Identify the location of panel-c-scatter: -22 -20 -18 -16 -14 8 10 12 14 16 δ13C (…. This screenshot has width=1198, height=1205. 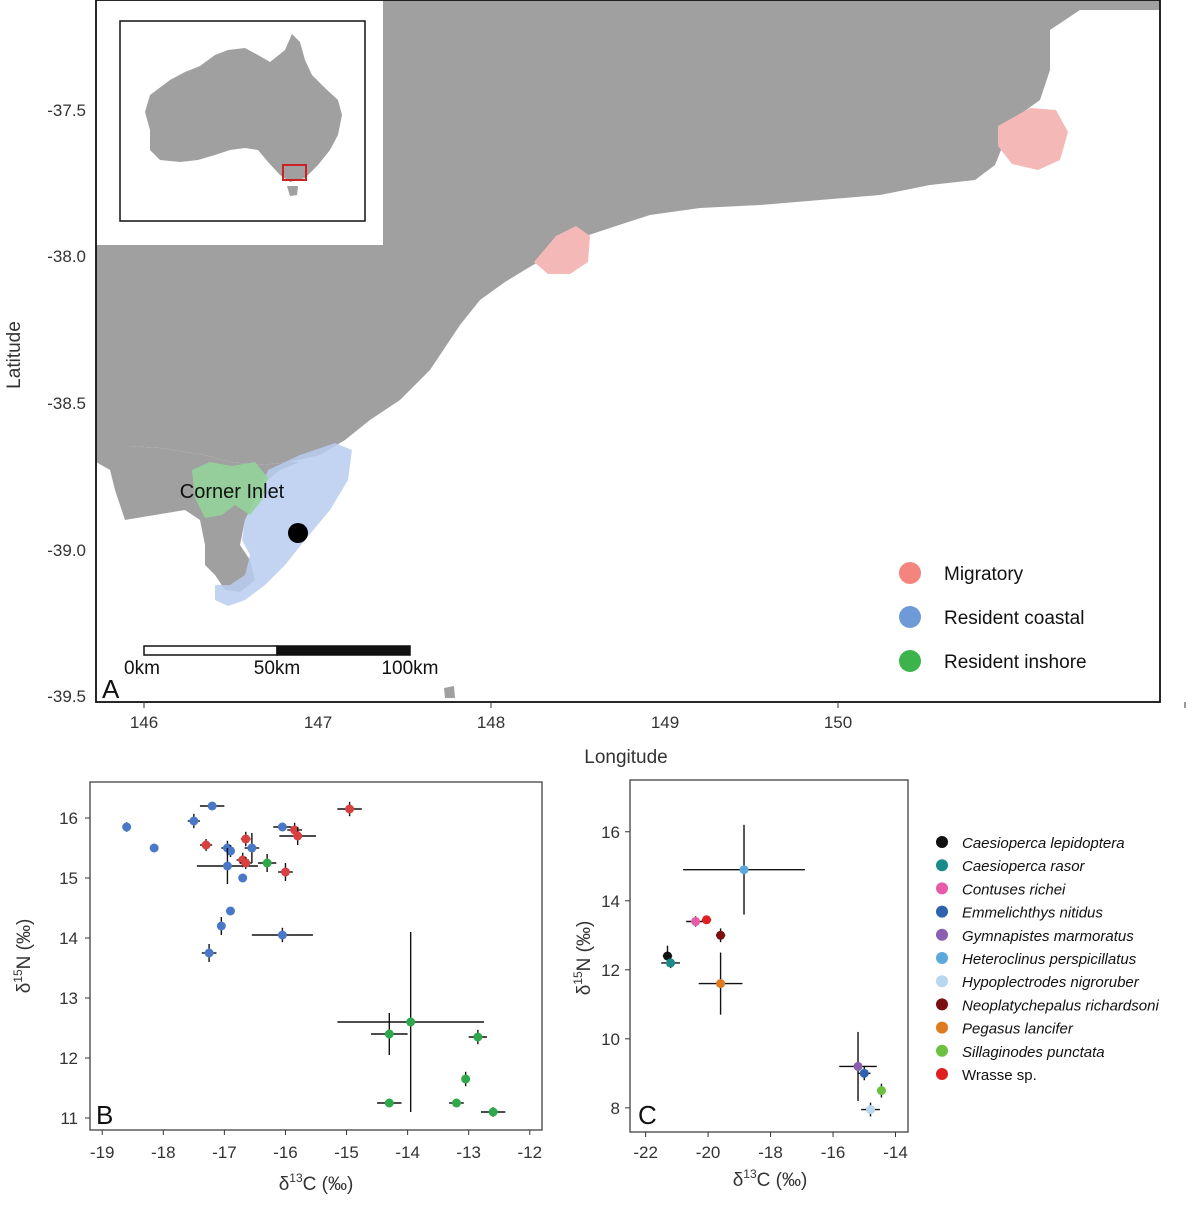
(740, 985).